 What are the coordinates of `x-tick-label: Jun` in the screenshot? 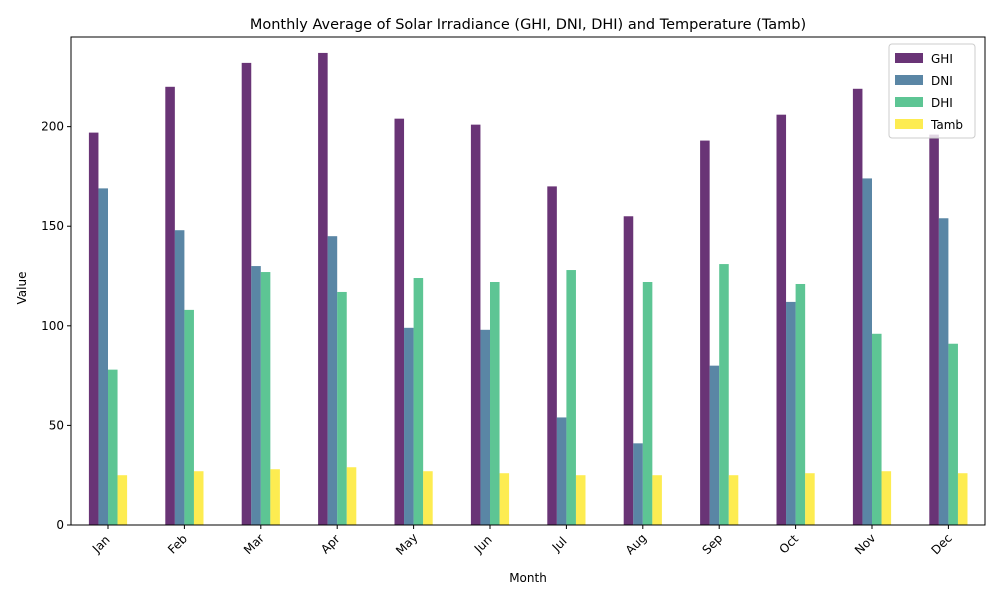 It's located at (483, 545).